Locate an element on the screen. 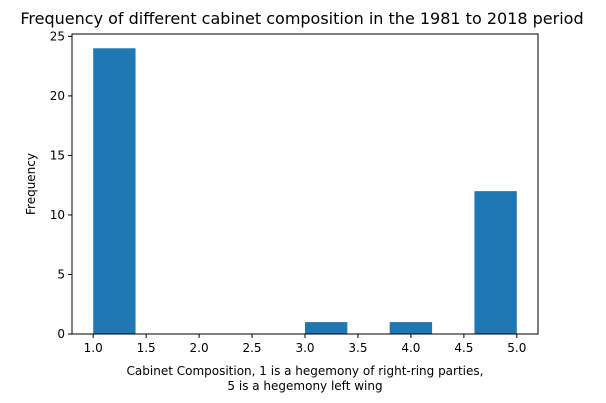 Image resolution: width=606 pixels, height=403 pixels. x-tick-label: 1.5 is located at coordinates (146, 348).